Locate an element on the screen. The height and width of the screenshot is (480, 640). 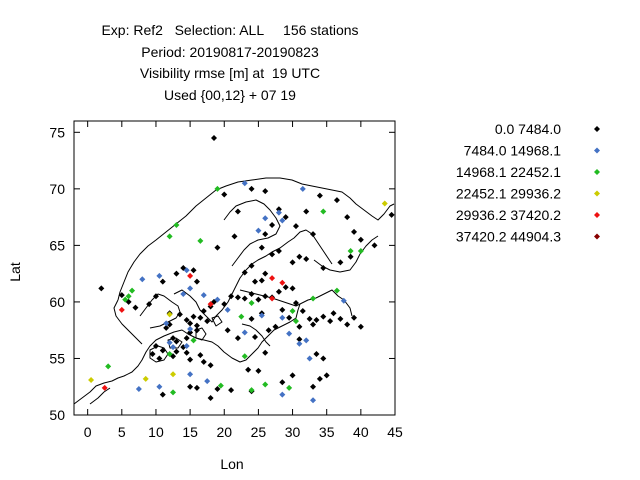
legend-label: 22452.1 29936.2 is located at coordinates (508, 194).